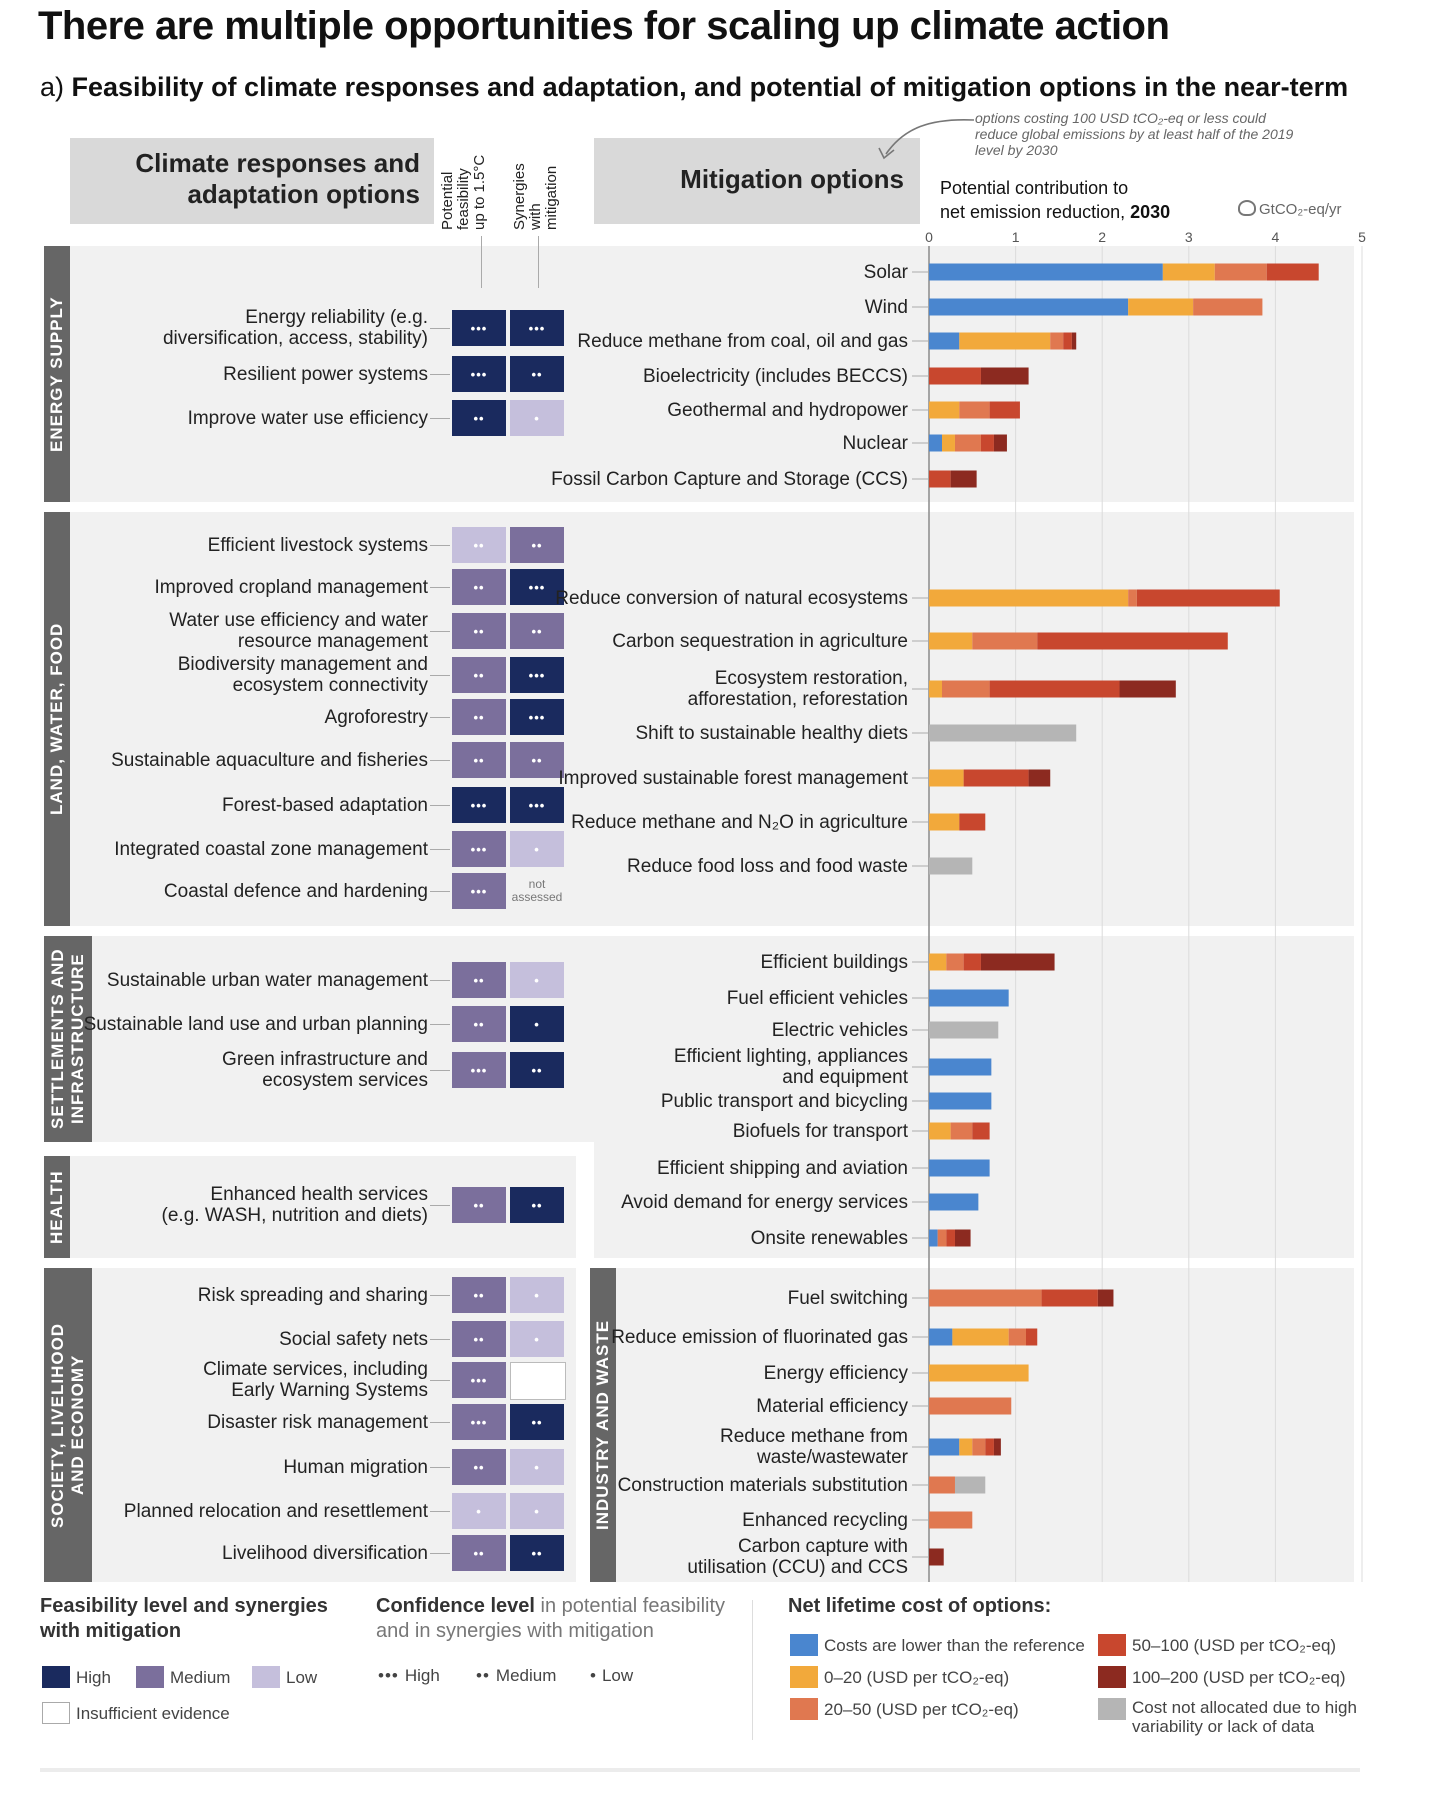 This screenshot has width=1429, height=1800. I want to click on legend-medium: Medium, so click(183, 1677).